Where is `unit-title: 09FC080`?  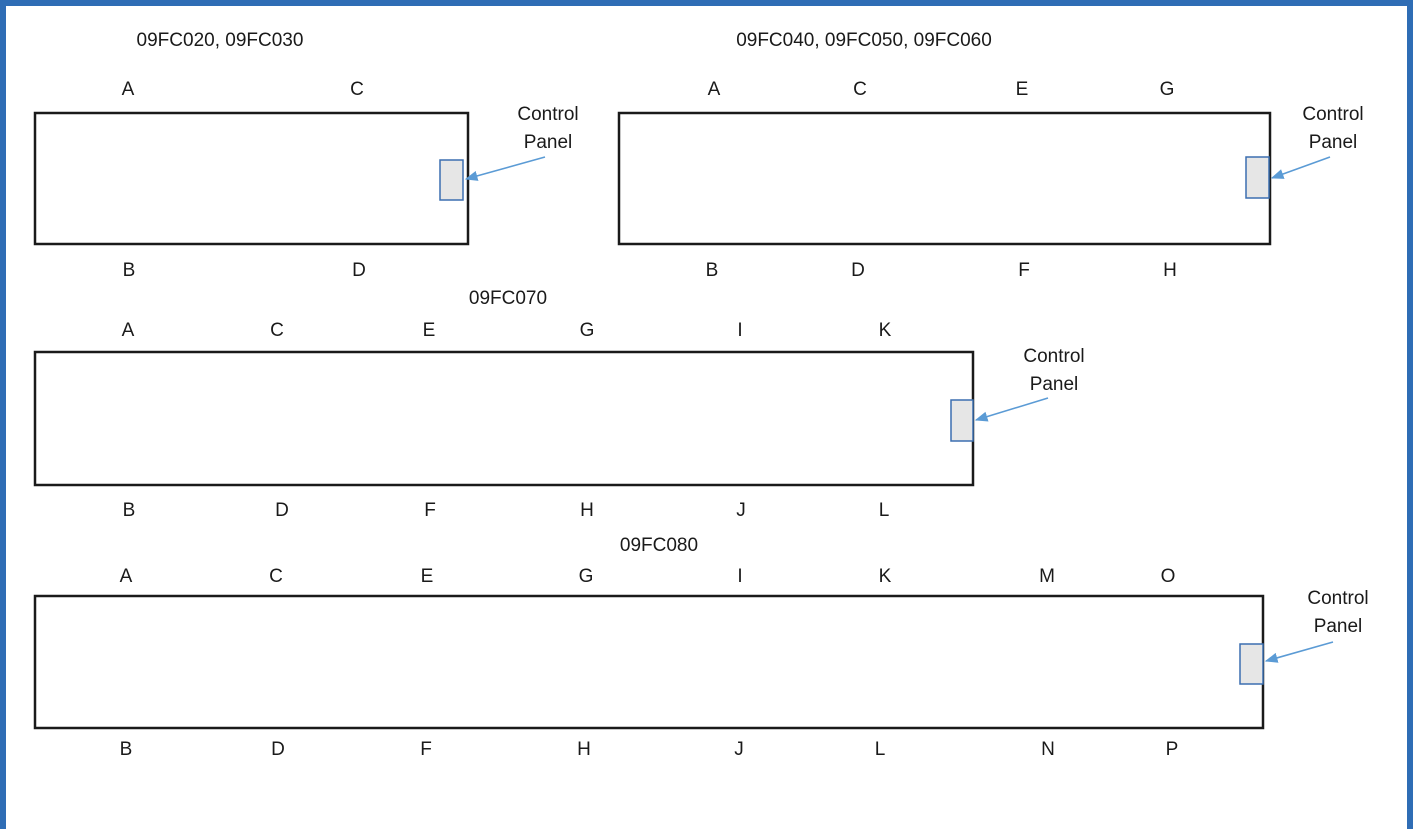
unit-title: 09FC080 is located at coordinates (659, 545).